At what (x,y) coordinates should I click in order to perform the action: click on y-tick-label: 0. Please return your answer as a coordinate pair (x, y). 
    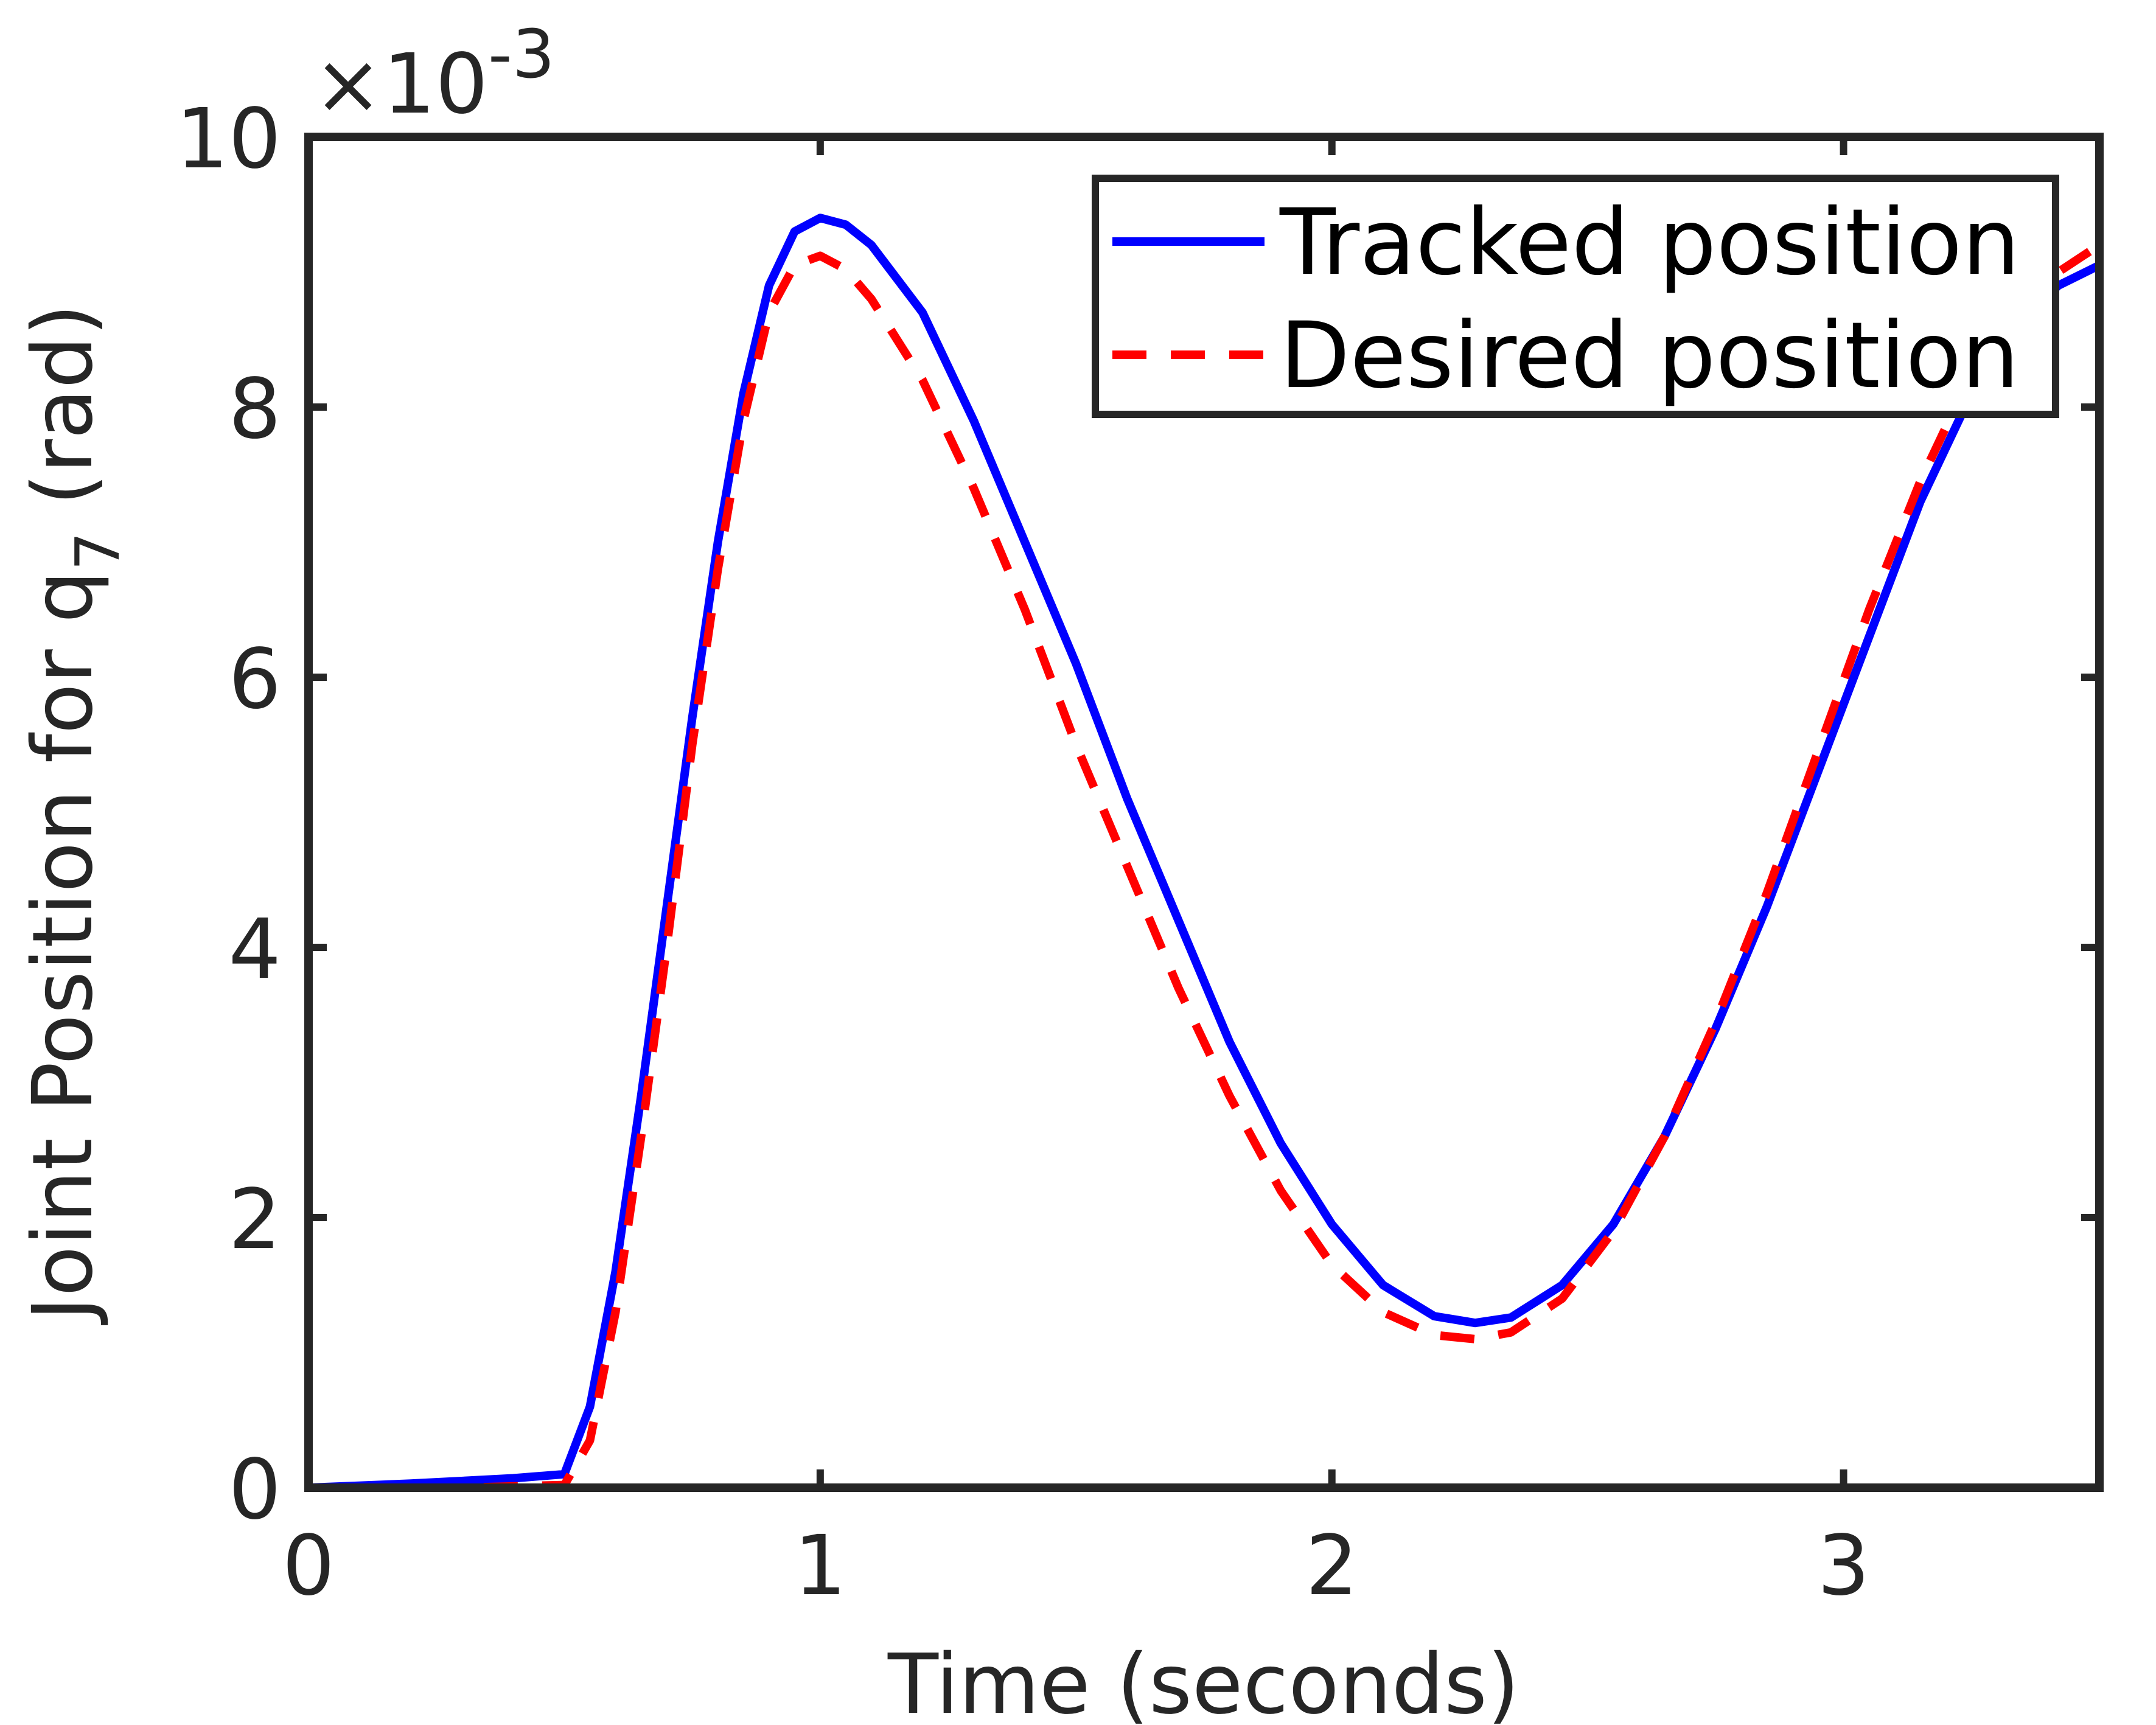
    Looking at the image, I should click on (254, 1490).